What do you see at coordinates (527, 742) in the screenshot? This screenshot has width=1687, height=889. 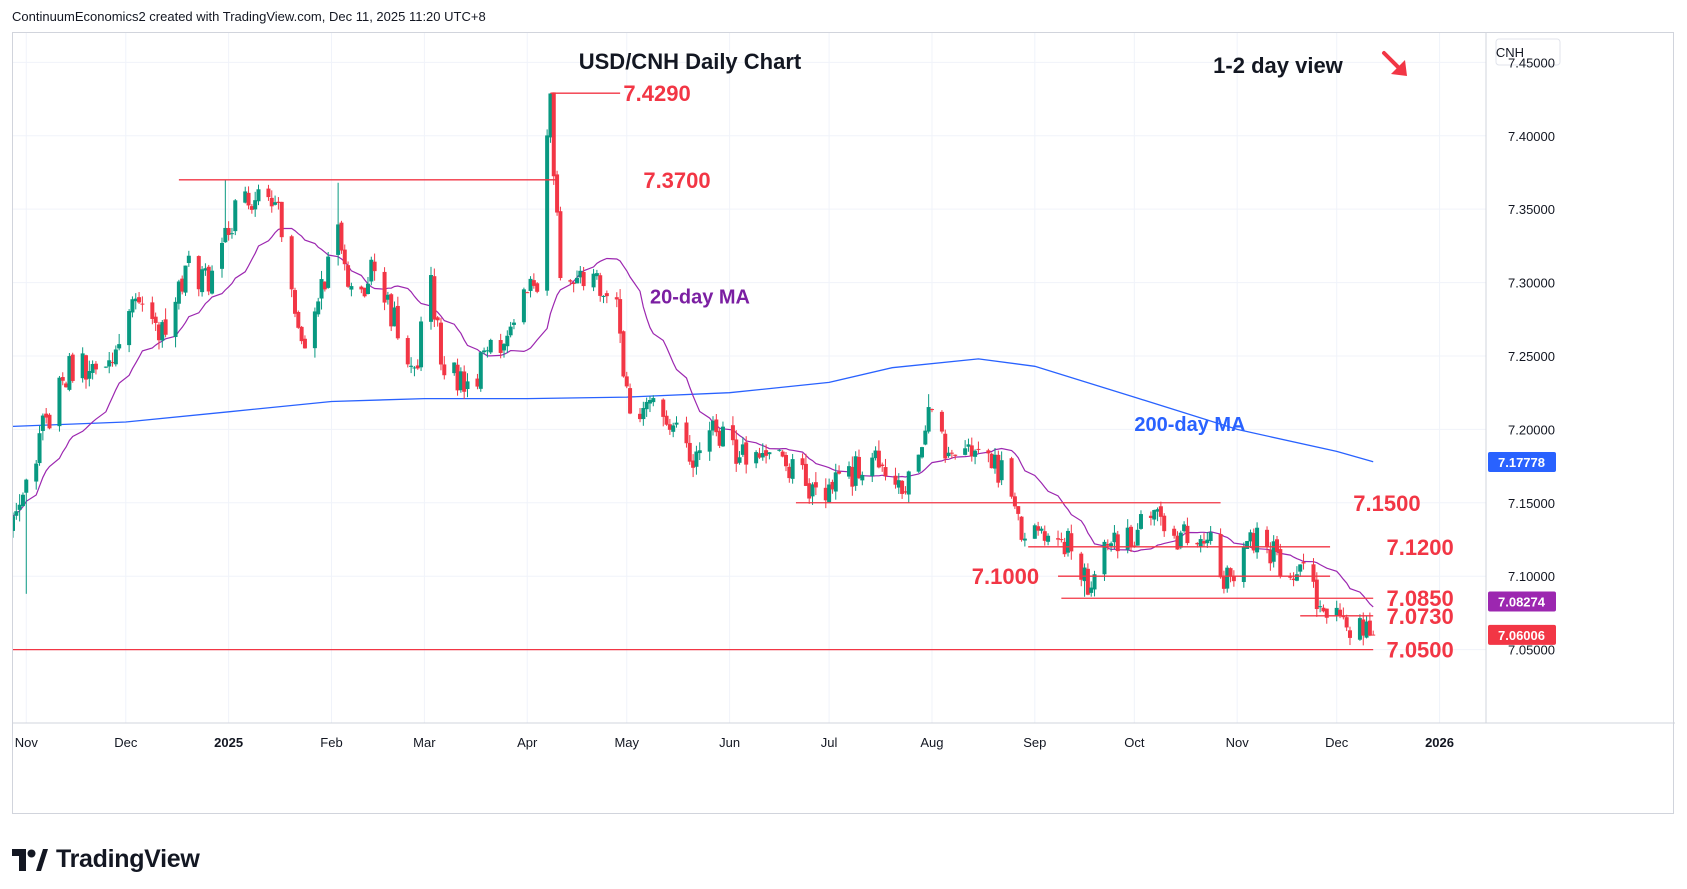 I see `time-tick-label: Apr` at bounding box center [527, 742].